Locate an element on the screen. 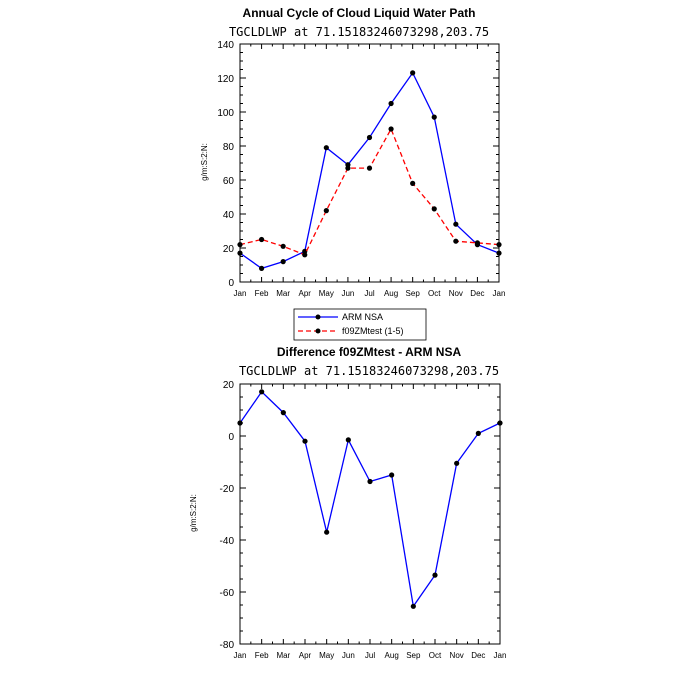  c2-ytick-label: -80 is located at coordinates (227, 645).